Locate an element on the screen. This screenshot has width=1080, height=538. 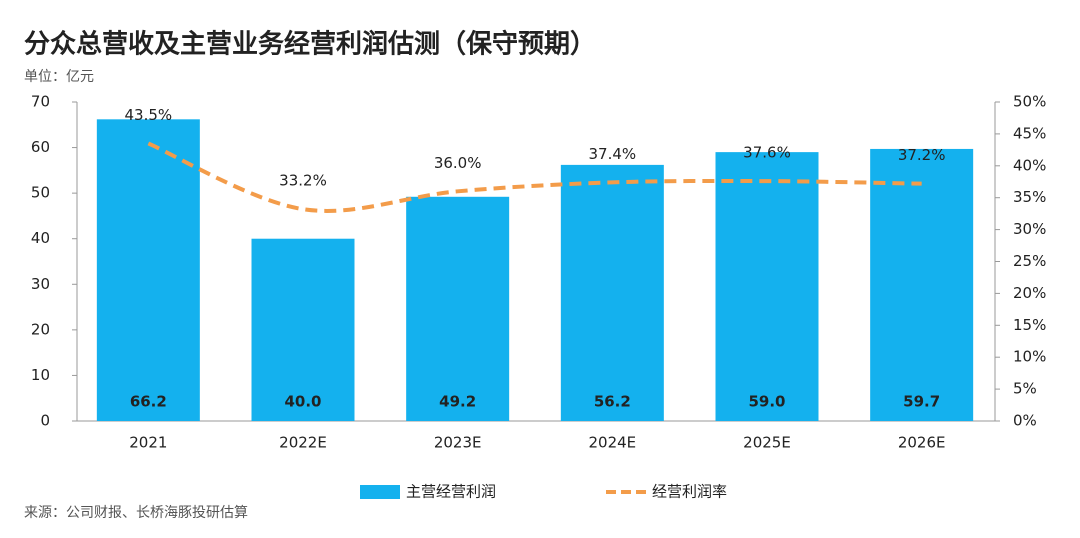
bar-value-label: 66.2 is located at coordinates (148, 402).